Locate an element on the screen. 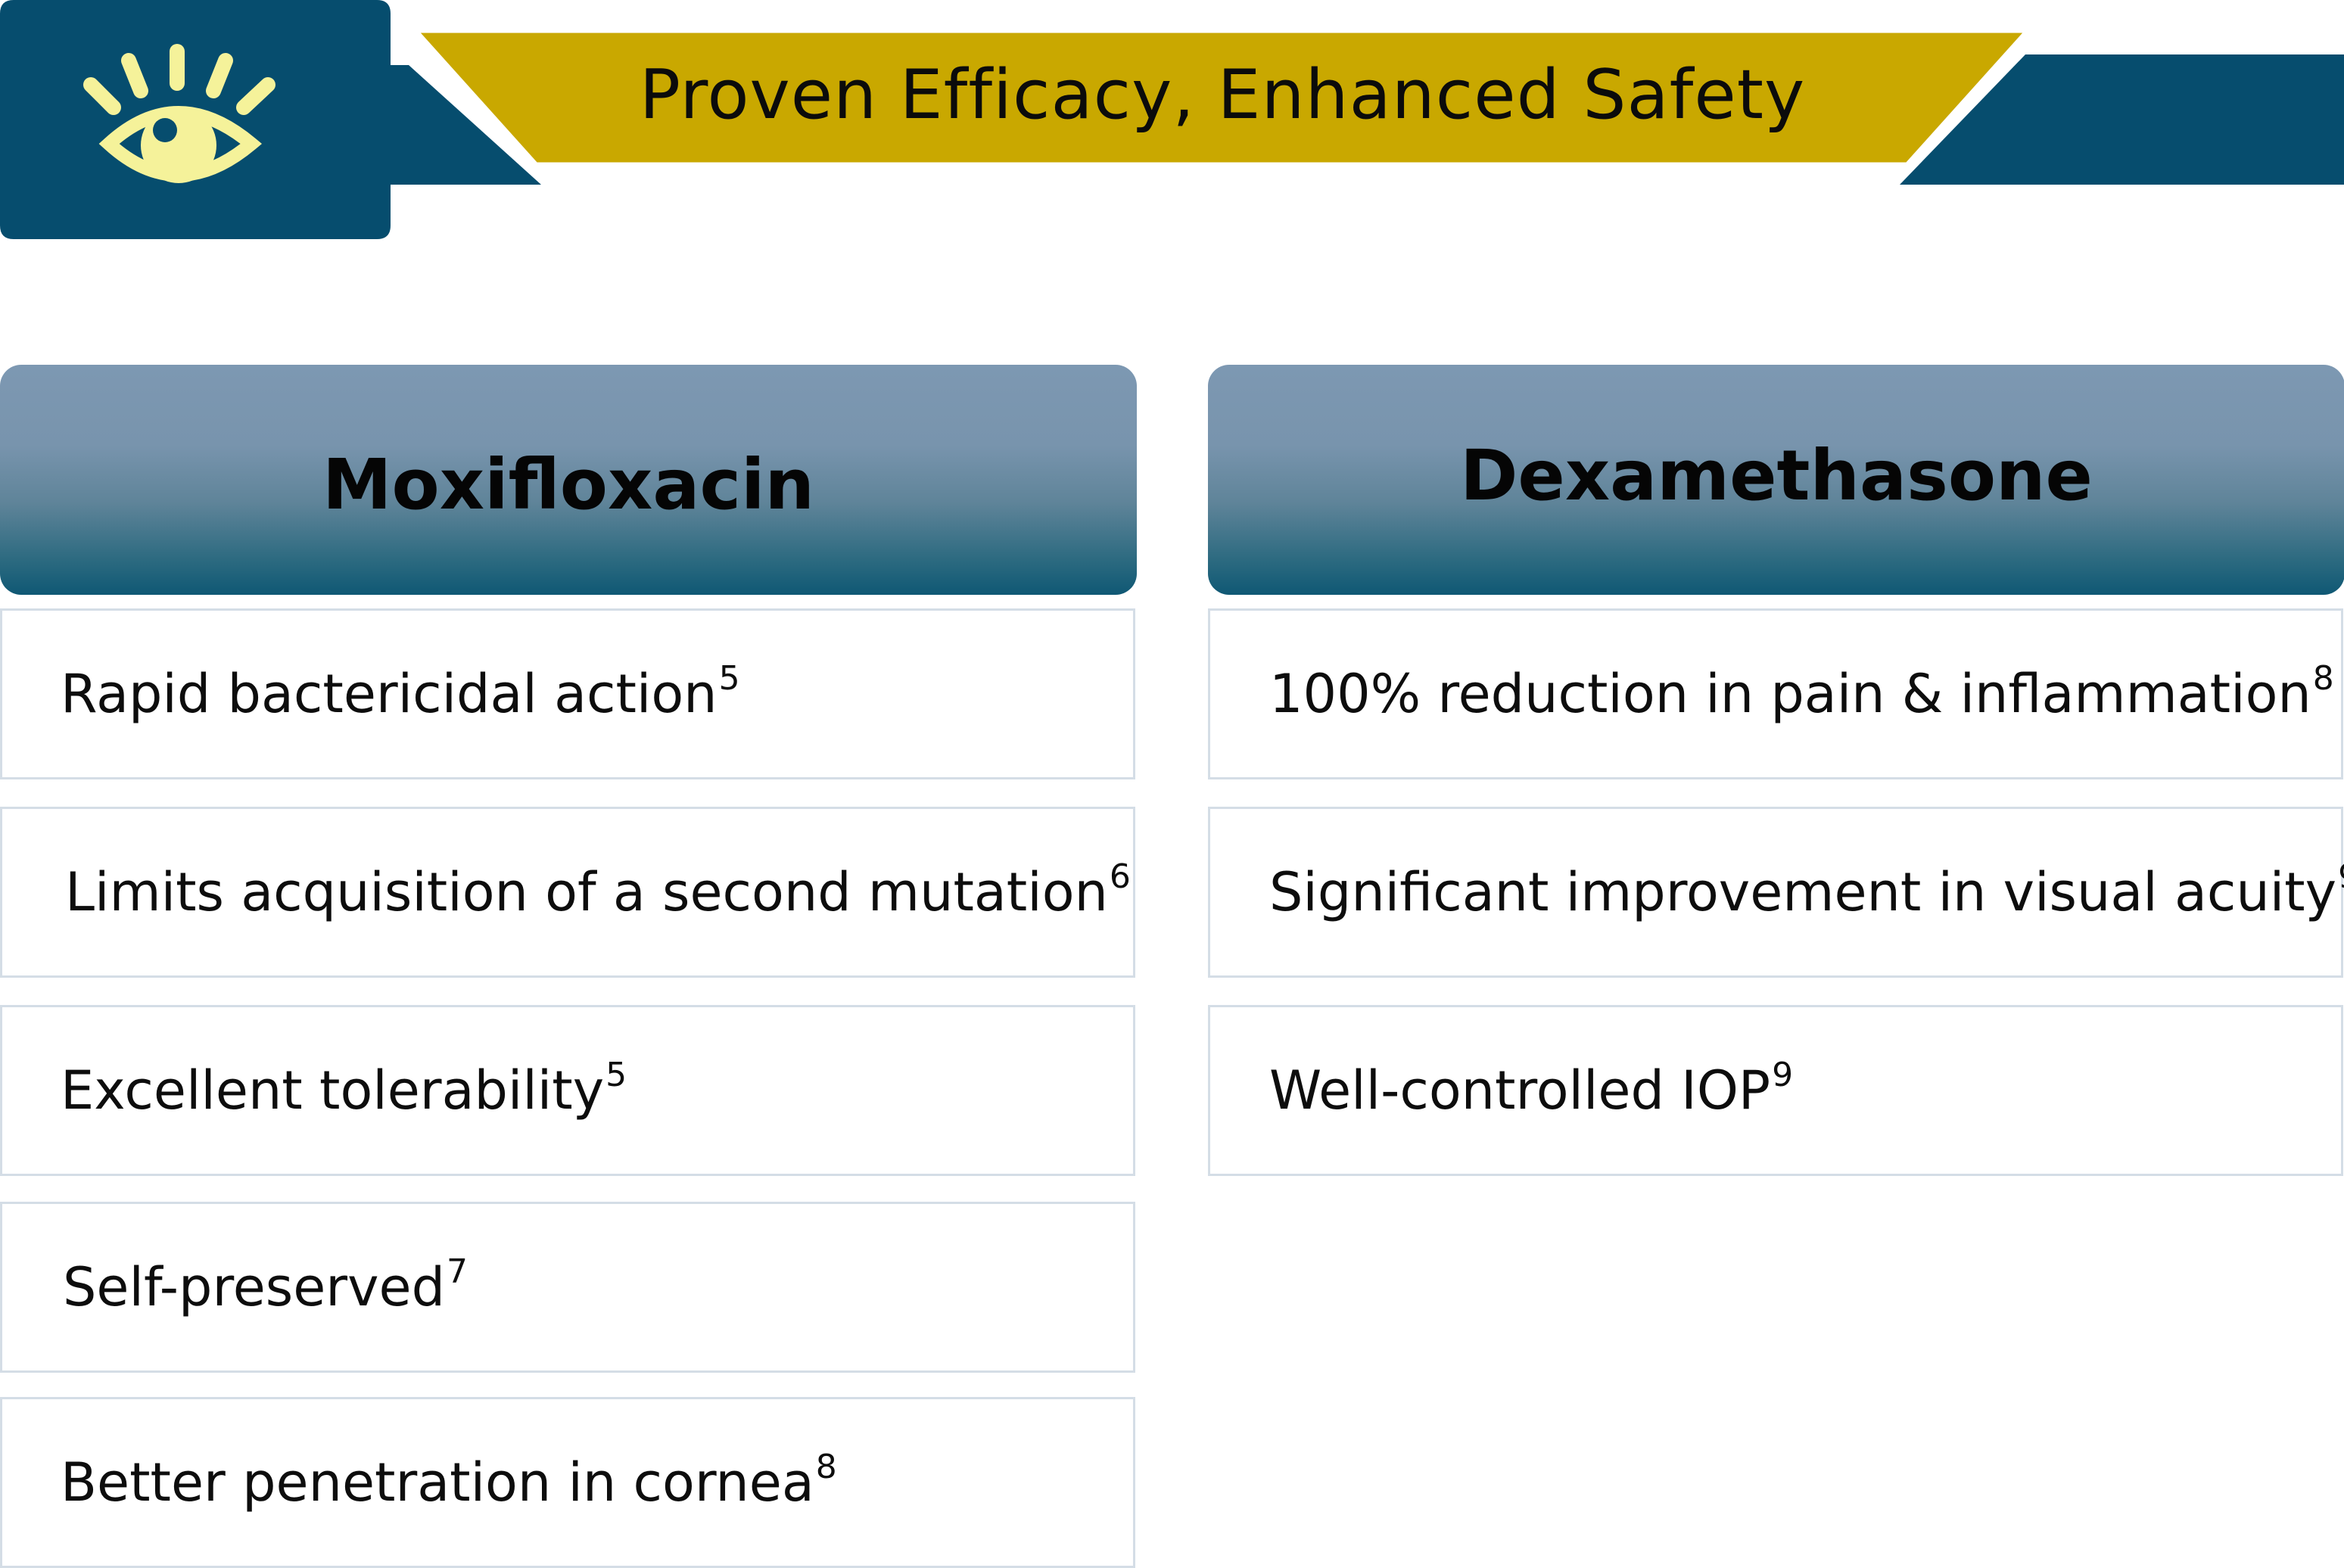 Image resolution: width=2344 pixels, height=1568 pixels. reference-number: 7 is located at coordinates (457, 1271).